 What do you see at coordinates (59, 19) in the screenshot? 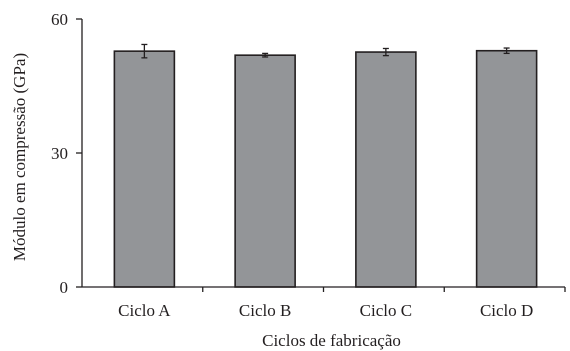
I see `y-tick-label: 60` at bounding box center [59, 19].